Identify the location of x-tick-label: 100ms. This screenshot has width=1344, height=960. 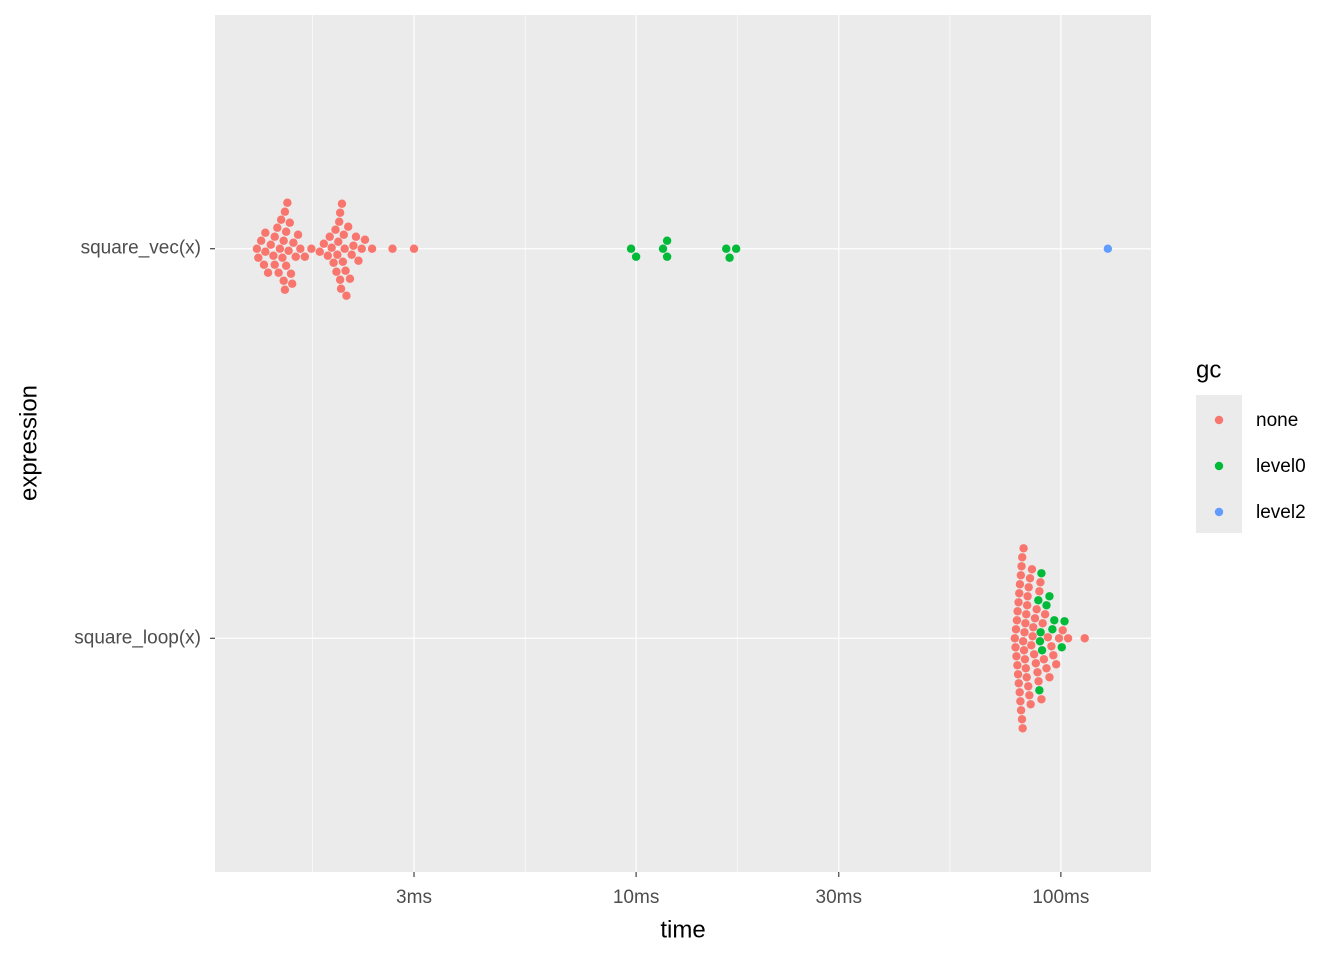
(1060, 897).